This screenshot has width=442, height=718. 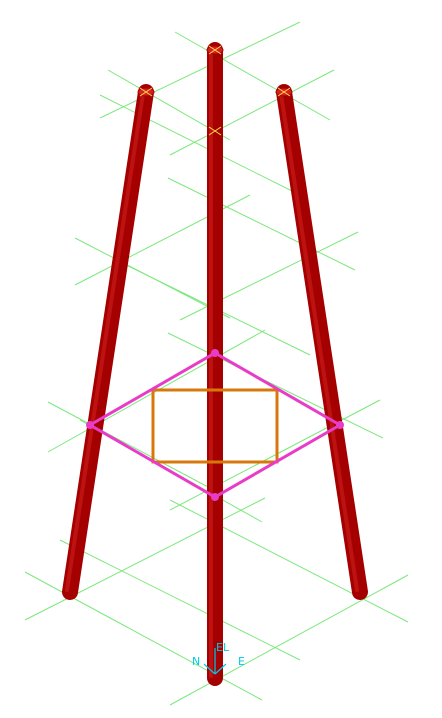 What do you see at coordinates (90, 425) in the screenshot?
I see `brace-node-left` at bounding box center [90, 425].